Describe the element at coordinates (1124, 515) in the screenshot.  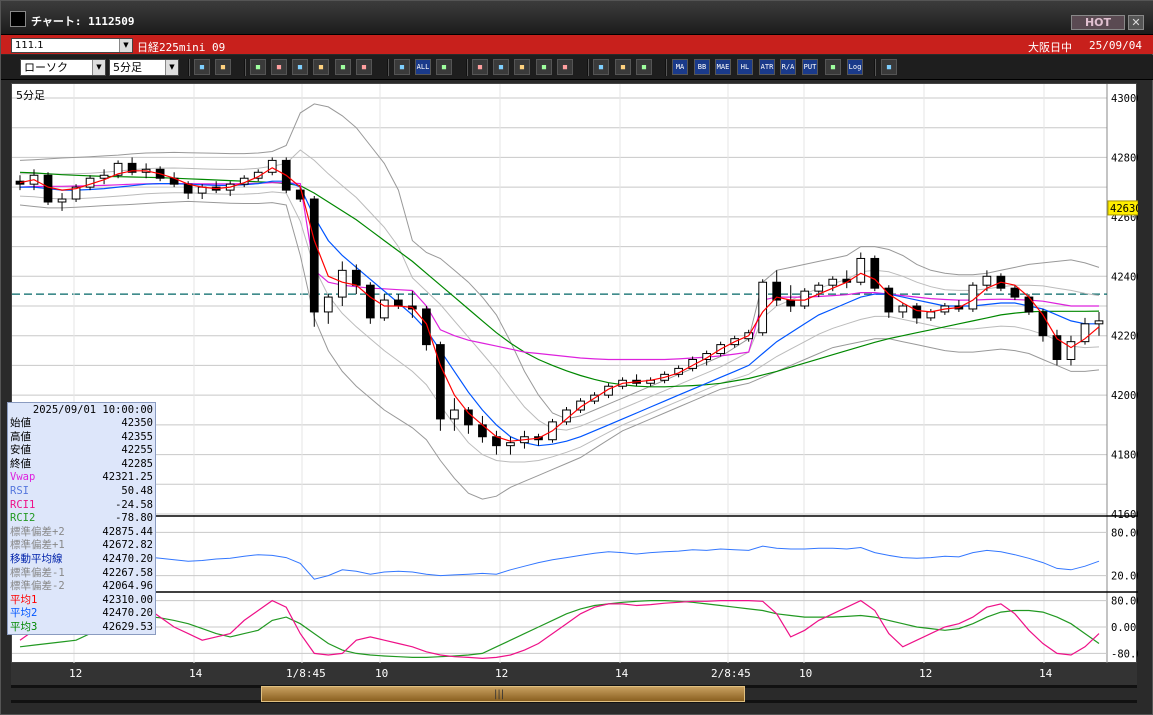
I see `price-axis-label: 41600` at that location.